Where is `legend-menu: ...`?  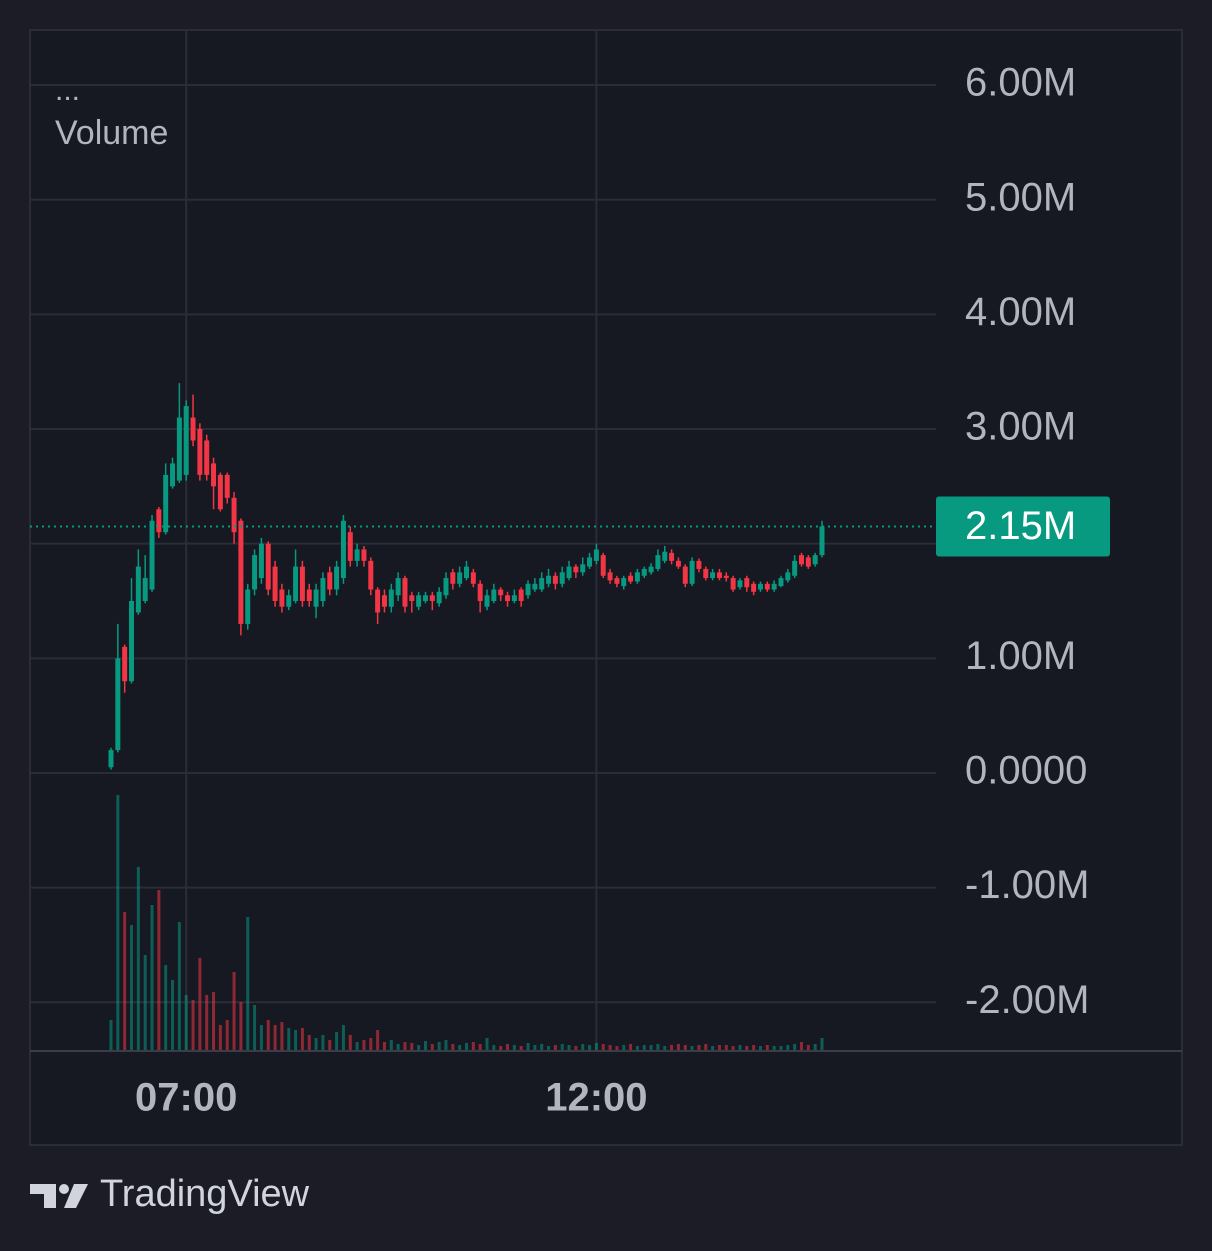
legend-menu: ... is located at coordinates (67, 90).